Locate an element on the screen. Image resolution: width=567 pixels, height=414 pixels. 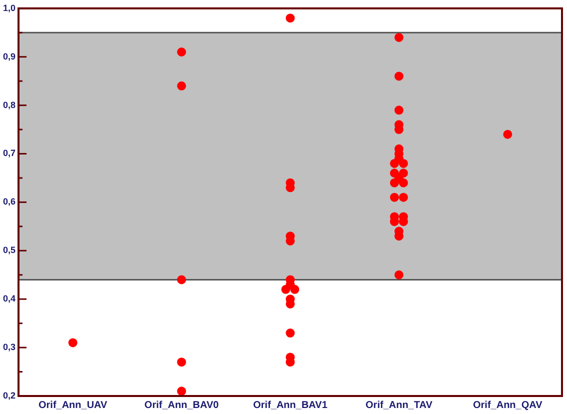
y-tick-label: 0,2 is located at coordinates (9, 395).